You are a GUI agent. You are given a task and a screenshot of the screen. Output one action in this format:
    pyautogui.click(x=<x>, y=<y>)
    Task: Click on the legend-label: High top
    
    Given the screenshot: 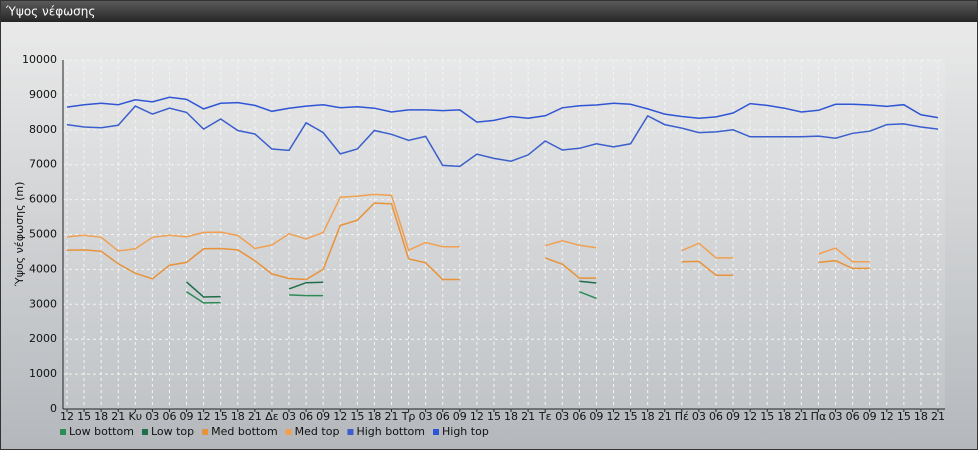 What is the action you would take?
    pyautogui.click(x=465, y=431)
    